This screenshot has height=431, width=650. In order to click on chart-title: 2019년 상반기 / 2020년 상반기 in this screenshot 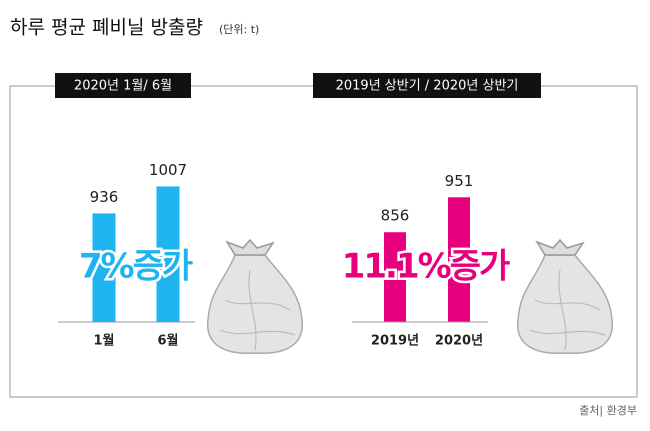, I will do `click(427, 86)`.